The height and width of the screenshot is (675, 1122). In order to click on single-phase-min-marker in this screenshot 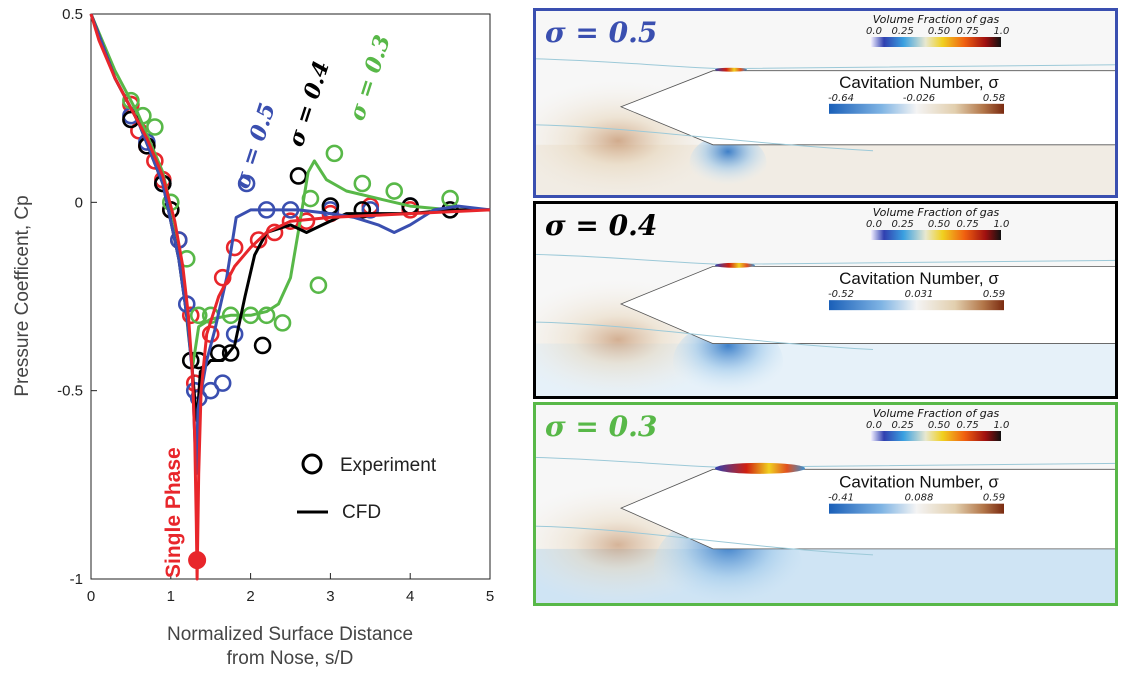, I will do `click(197, 560)`.